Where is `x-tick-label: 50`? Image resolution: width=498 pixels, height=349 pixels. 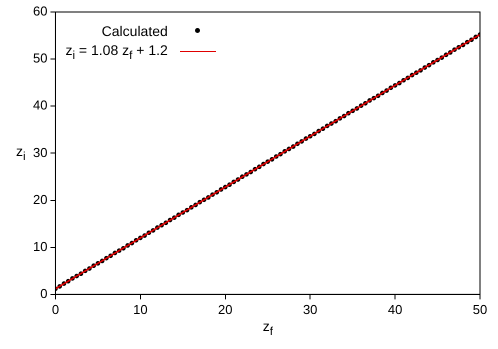
x-tick-label: 50 is located at coordinates (480, 309).